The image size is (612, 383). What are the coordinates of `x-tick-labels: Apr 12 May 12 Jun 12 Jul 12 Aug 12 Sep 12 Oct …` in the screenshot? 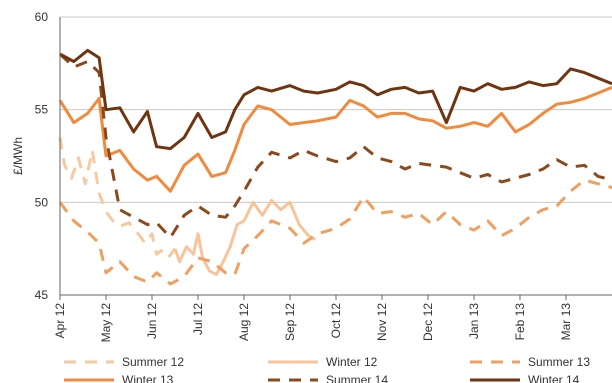 It's located at (313, 318).